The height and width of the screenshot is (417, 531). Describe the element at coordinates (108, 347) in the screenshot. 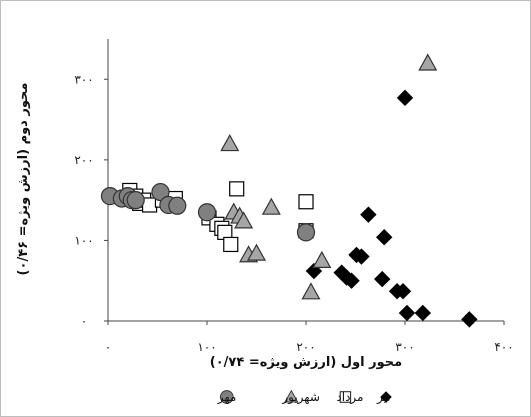

I see `x-tick-label: ۰` at that location.